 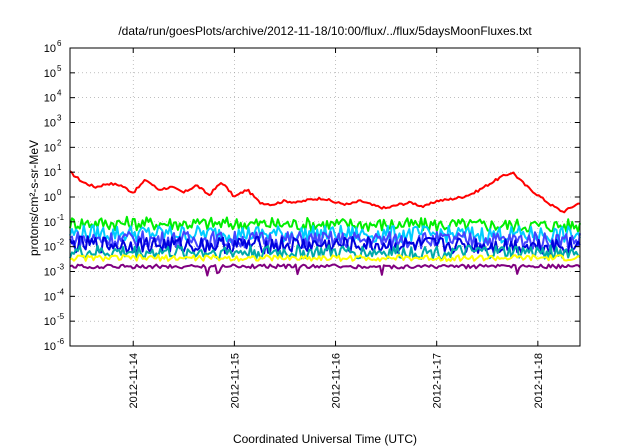 I want to click on y-tick-exponent: -3, so click(x=61, y=267).